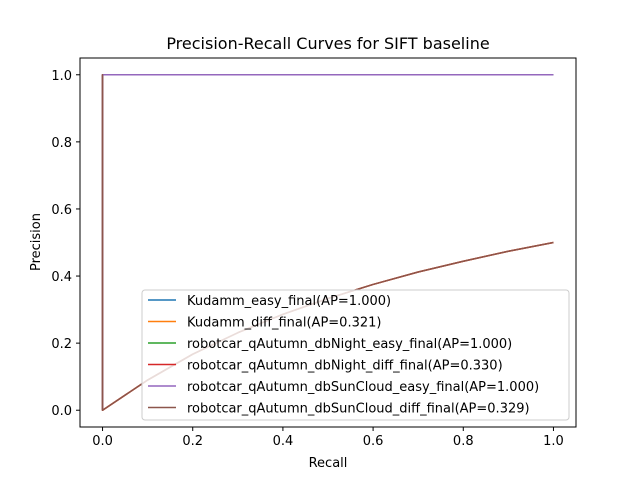  What do you see at coordinates (61, 143) in the screenshot?
I see `y-tick-label: 0.8` at bounding box center [61, 143].